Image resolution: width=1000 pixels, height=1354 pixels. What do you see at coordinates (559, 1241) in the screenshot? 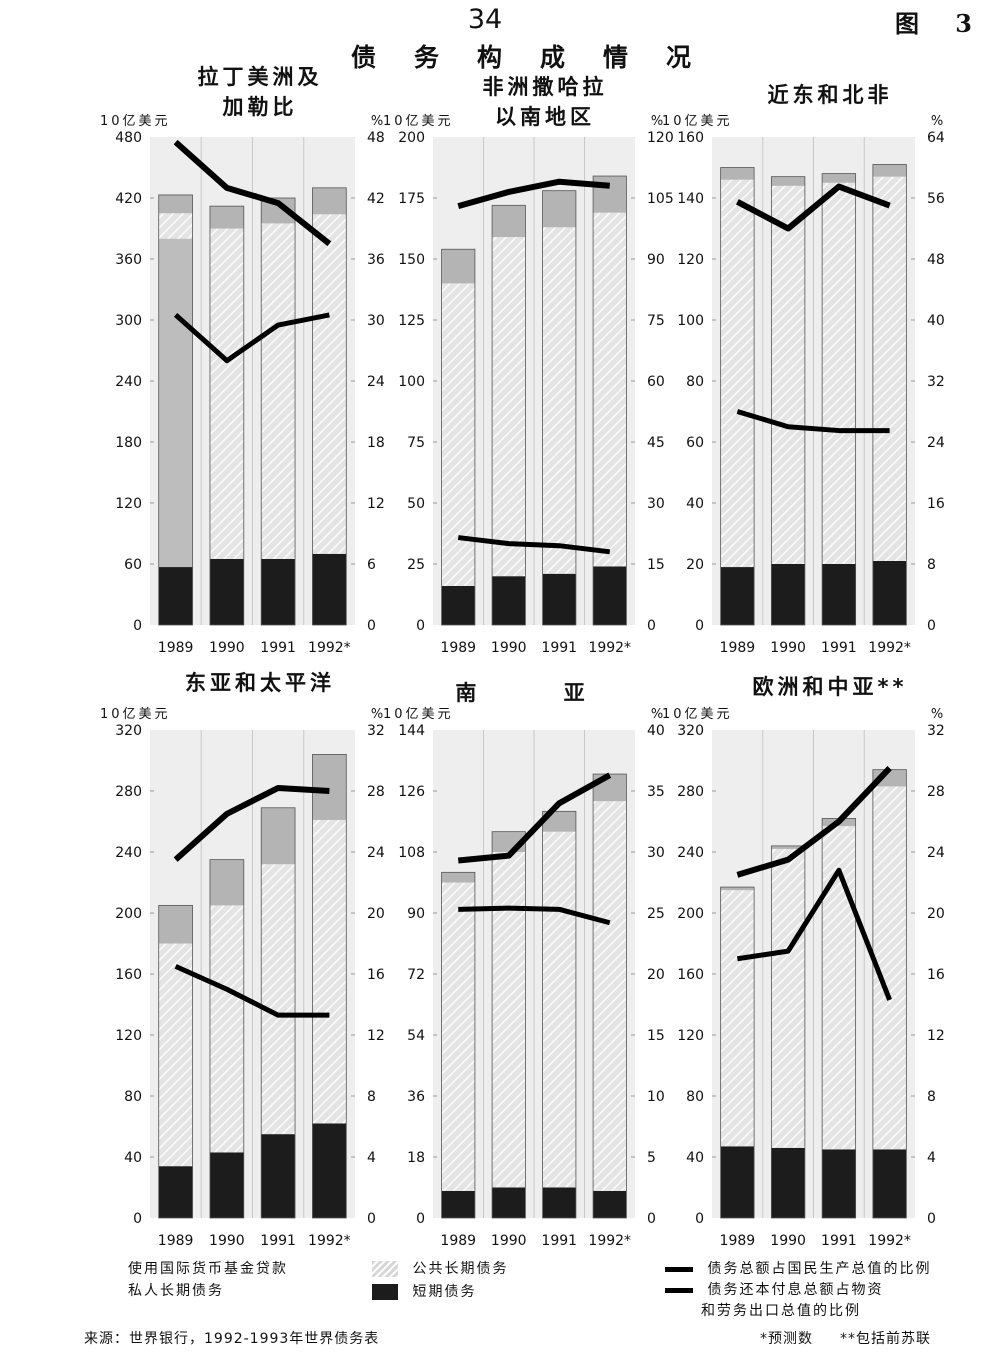
I see `x-tick-label: 1991` at bounding box center [559, 1241].